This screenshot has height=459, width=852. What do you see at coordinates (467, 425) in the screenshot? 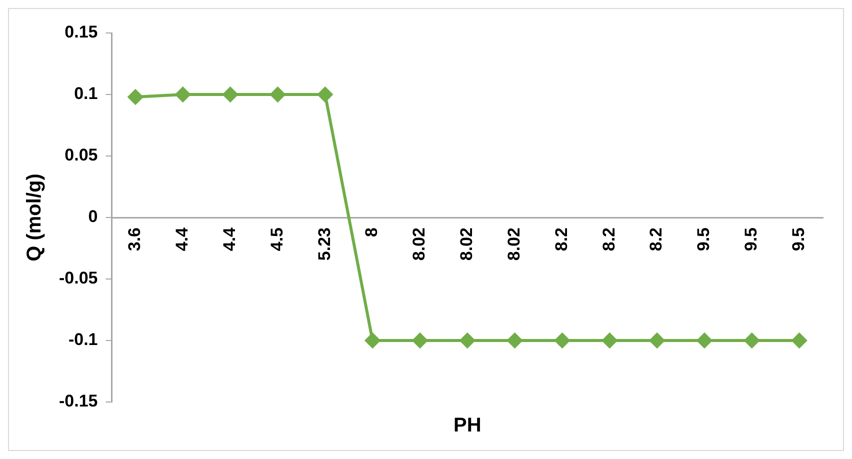
I see `x-axis-title: PH` at bounding box center [467, 425].